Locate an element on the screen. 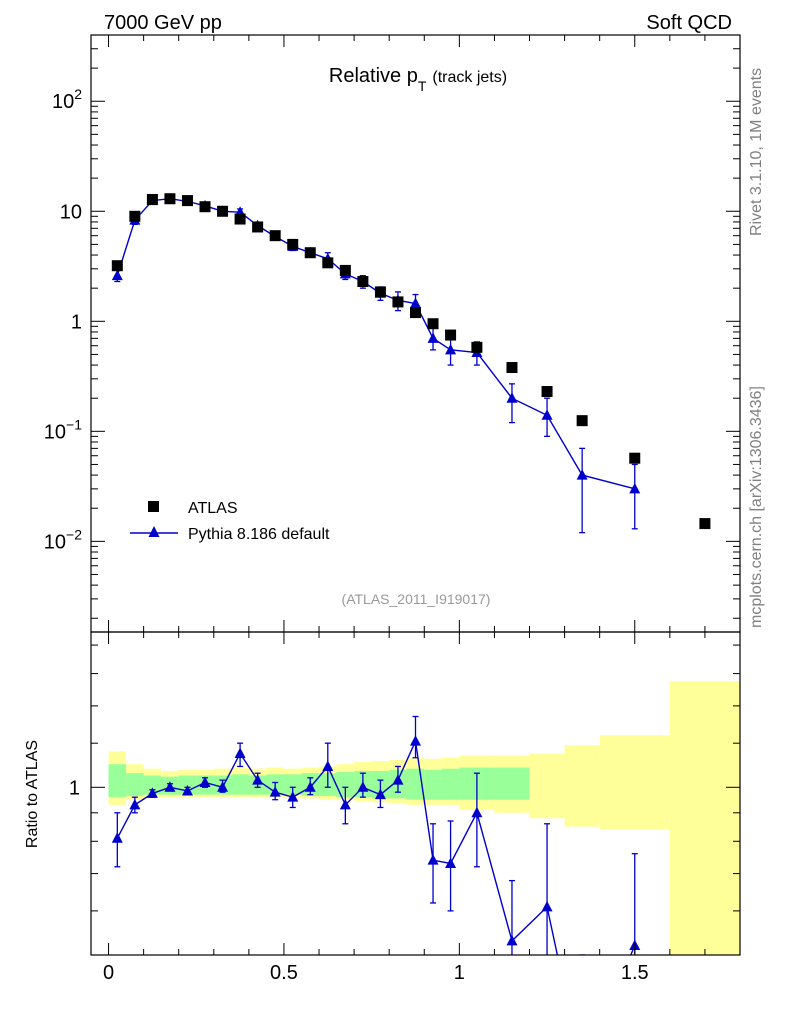 The width and height of the screenshot is (786, 1024). x-tick-label: 0.5 is located at coordinates (284, 973).